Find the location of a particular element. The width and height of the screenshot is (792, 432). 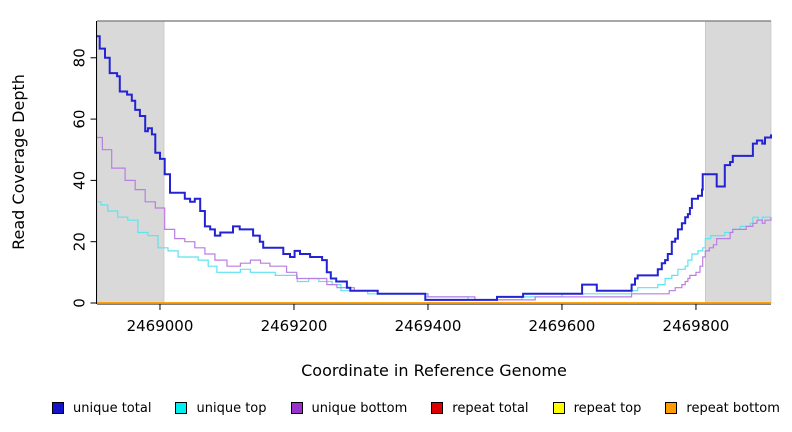

legend-swatch-repeat-top is located at coordinates (558, 408).